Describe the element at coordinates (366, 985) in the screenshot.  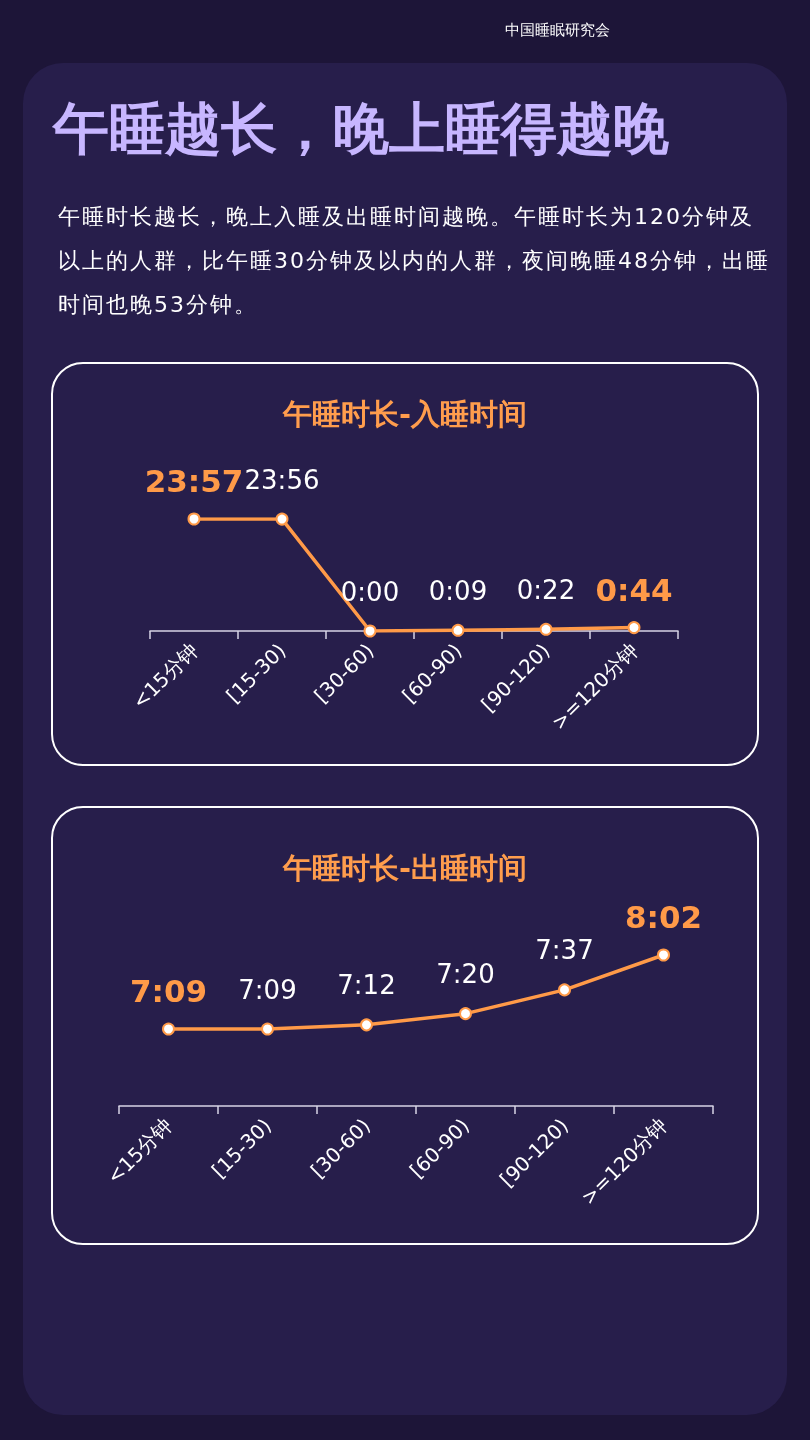
I see `data-label: 7:12` at that location.